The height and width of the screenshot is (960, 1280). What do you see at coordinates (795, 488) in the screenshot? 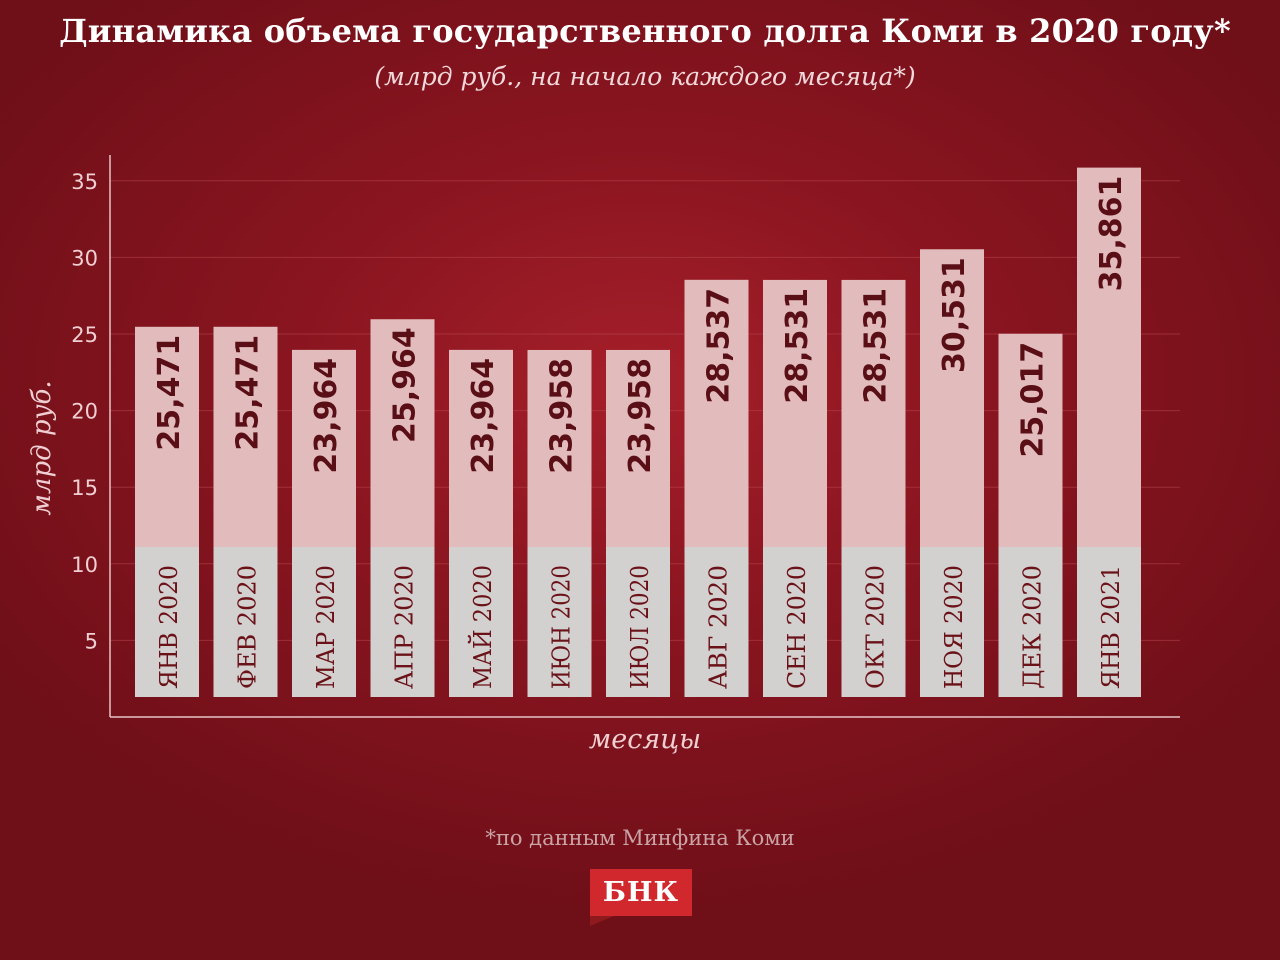
I see `bar-group: 28,531 СЕН 2020` at bounding box center [795, 488].